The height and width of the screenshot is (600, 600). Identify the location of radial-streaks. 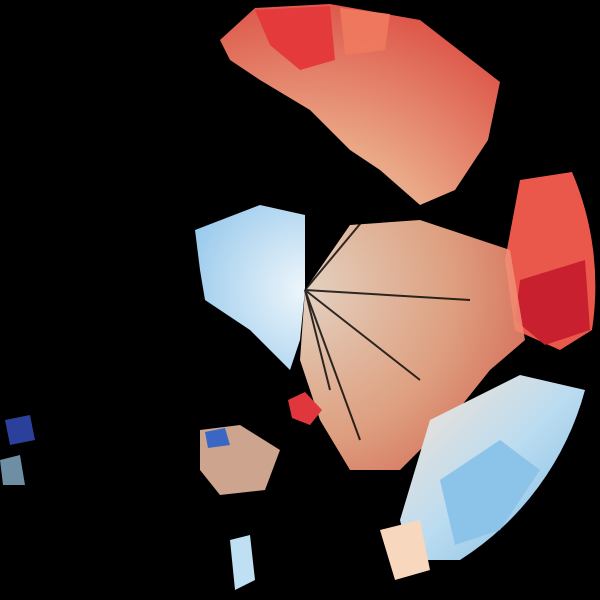
(387, 320).